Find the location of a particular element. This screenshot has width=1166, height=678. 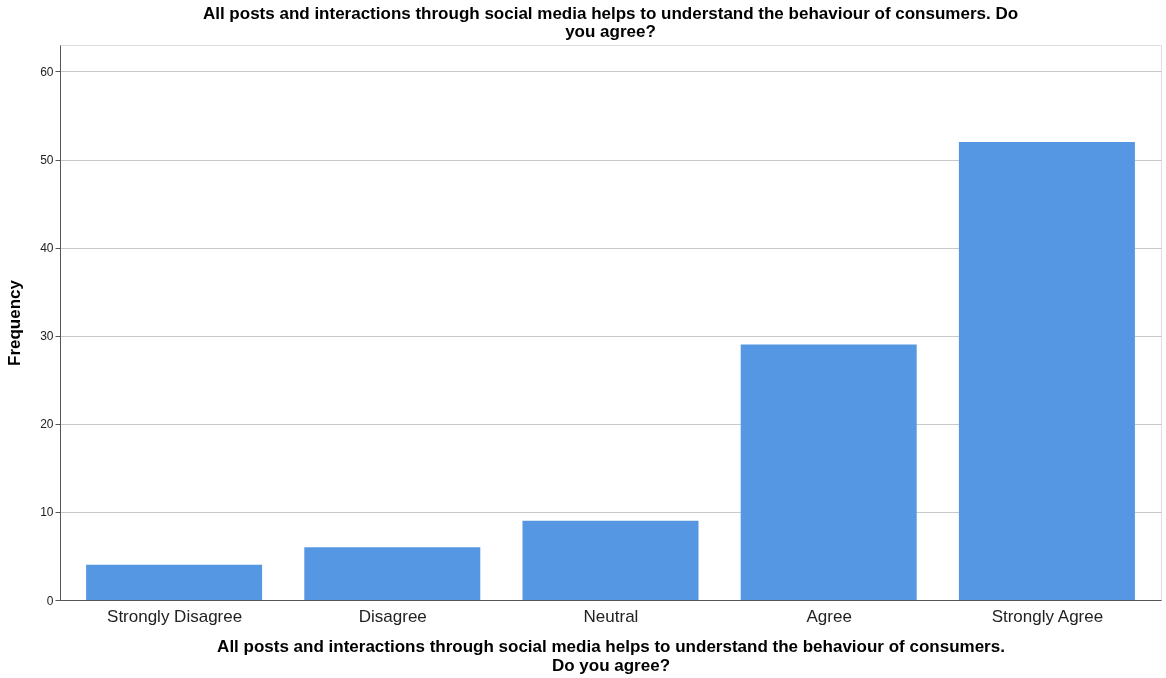

y-tick-label: 20 is located at coordinates (47, 424).